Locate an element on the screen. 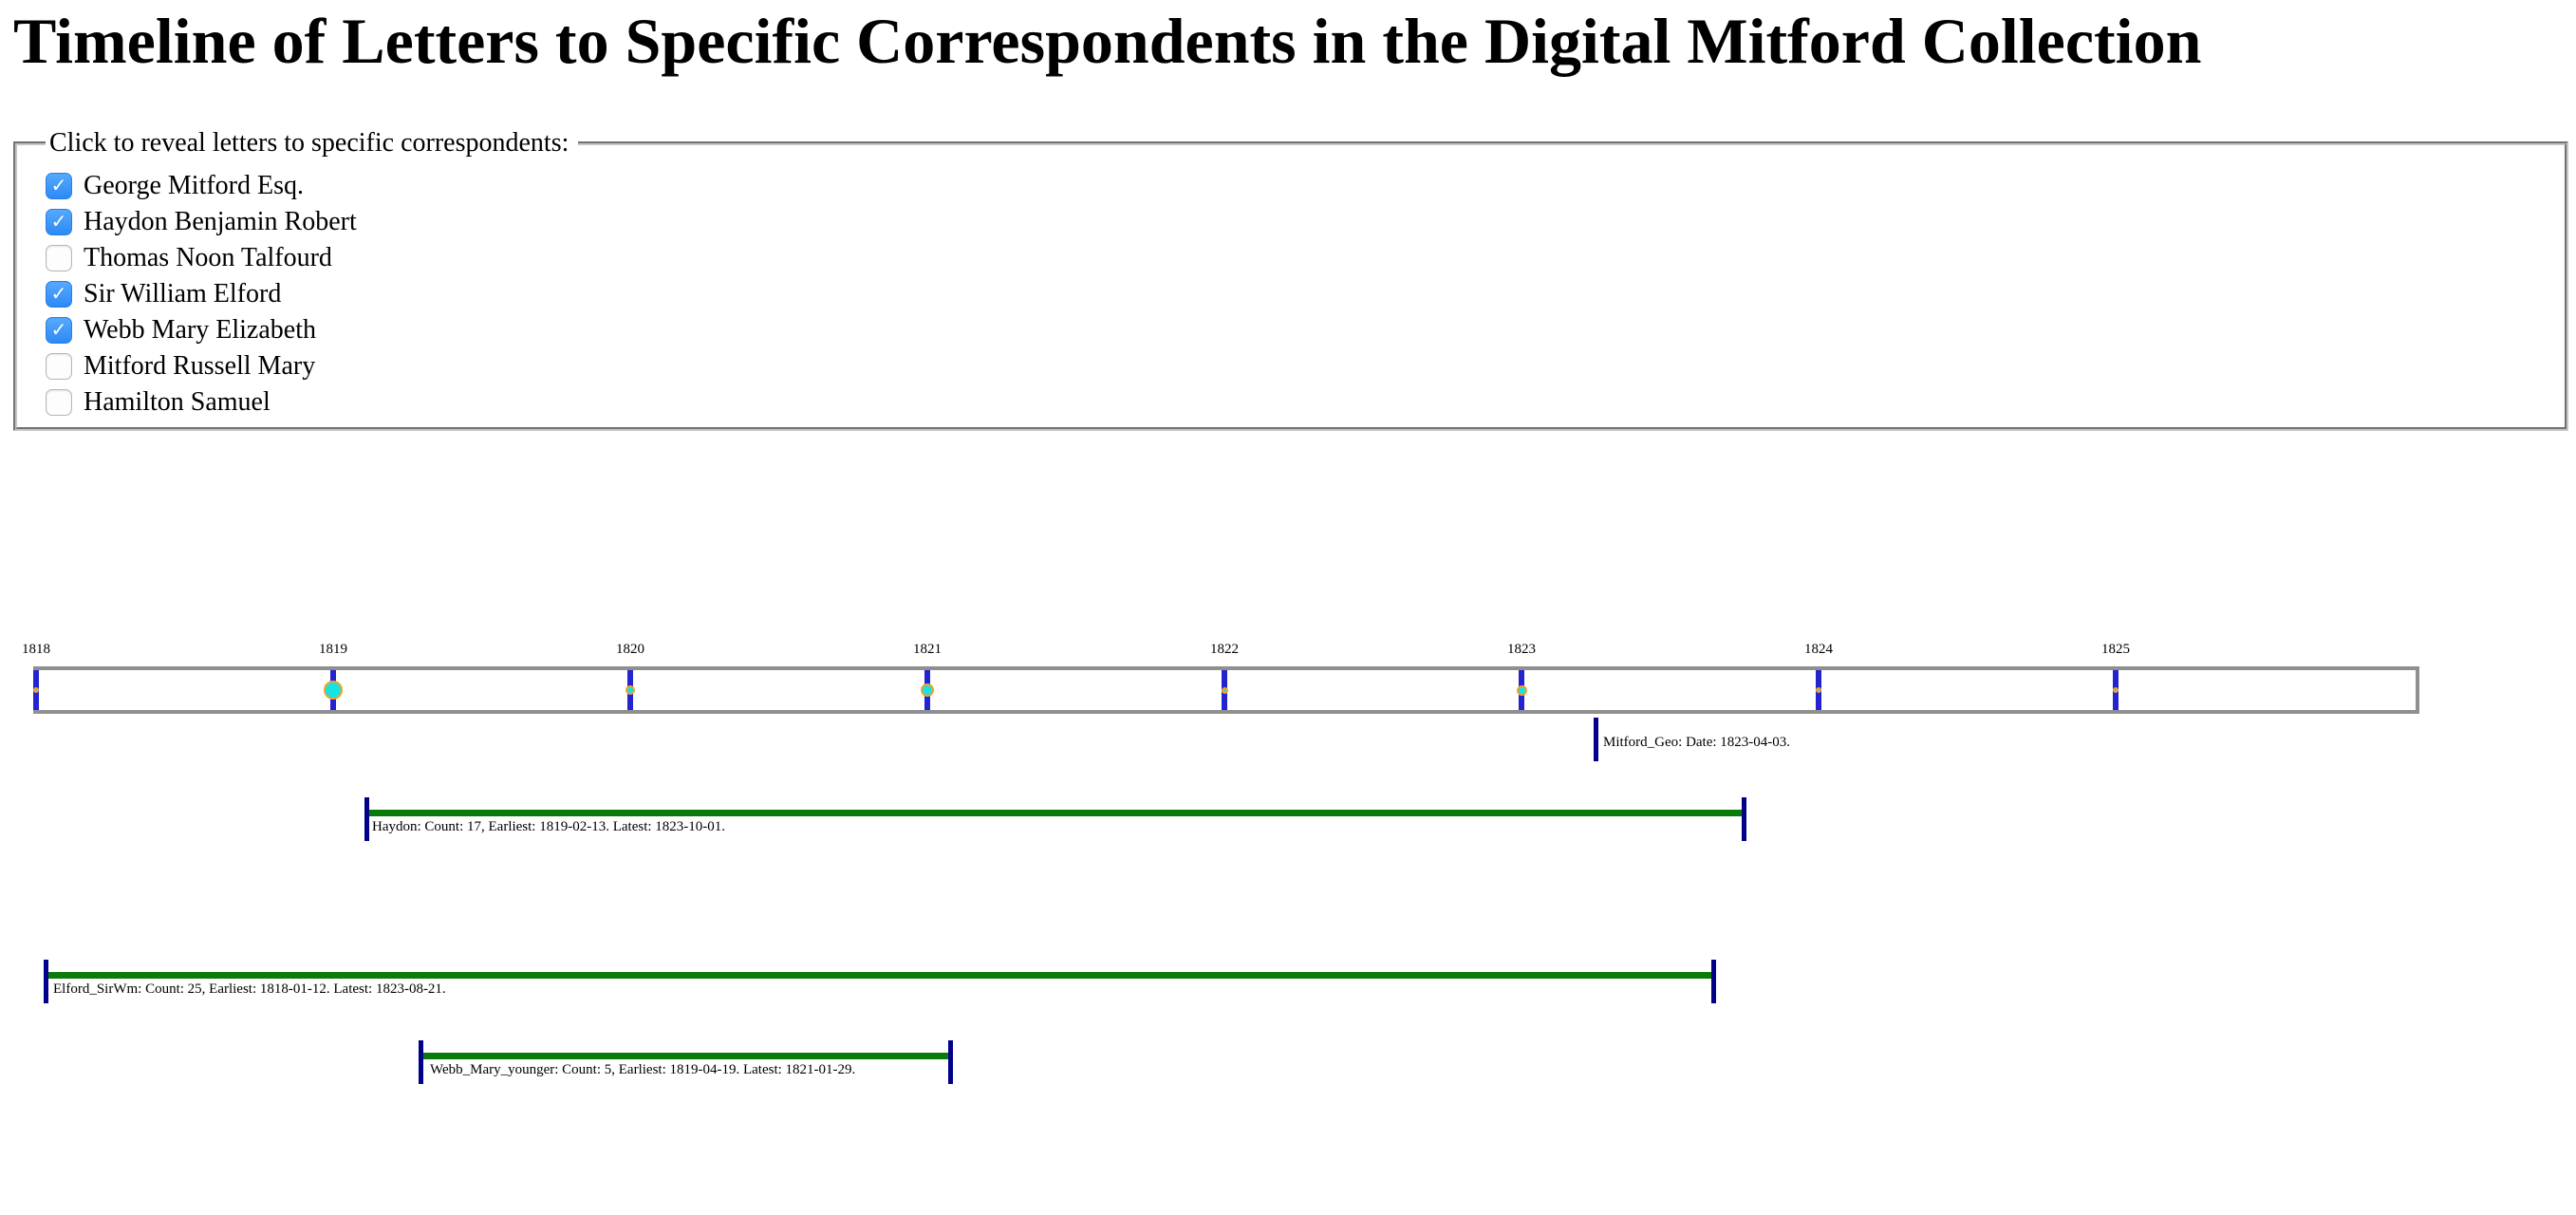 This screenshot has width=2576, height=1215. year-label-1821: 1821 is located at coordinates (927, 650).